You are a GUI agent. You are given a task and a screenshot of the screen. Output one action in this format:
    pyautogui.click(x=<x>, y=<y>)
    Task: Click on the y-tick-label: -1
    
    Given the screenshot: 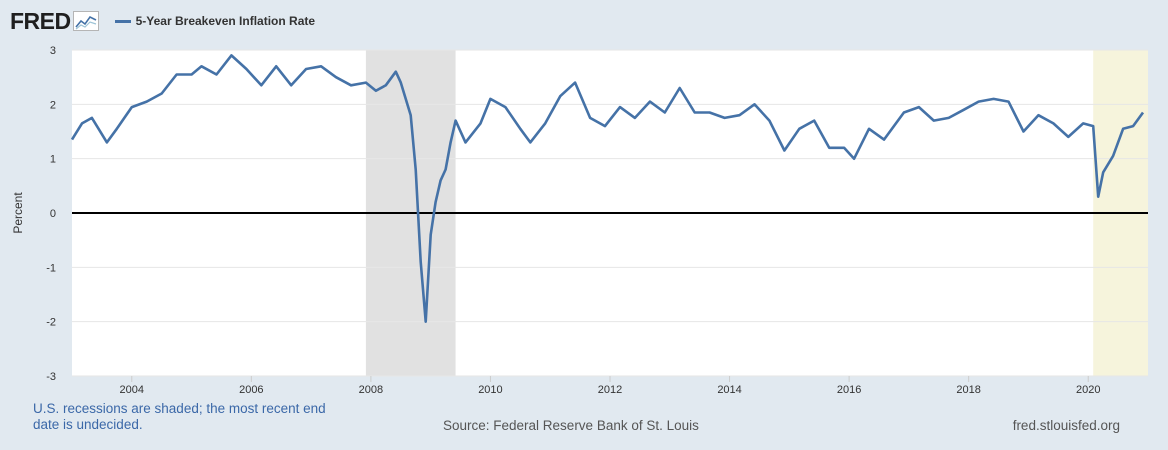 What is the action you would take?
    pyautogui.click(x=51, y=268)
    